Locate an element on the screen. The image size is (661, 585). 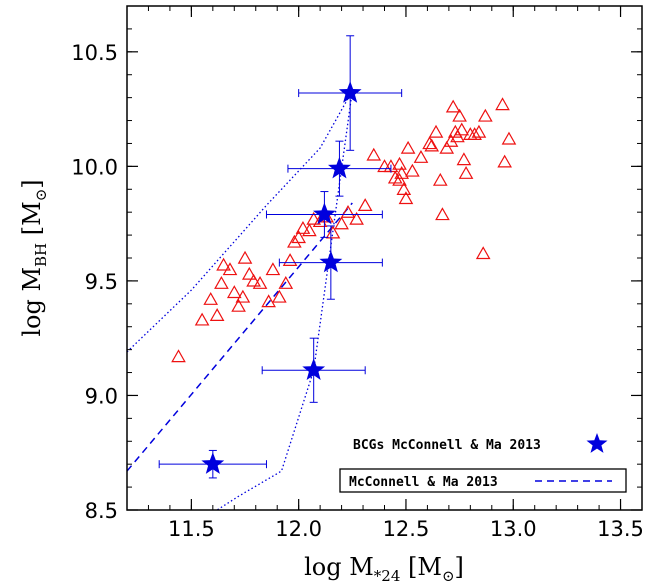
y-tick-label: 10.0 is located at coordinates (94, 167).